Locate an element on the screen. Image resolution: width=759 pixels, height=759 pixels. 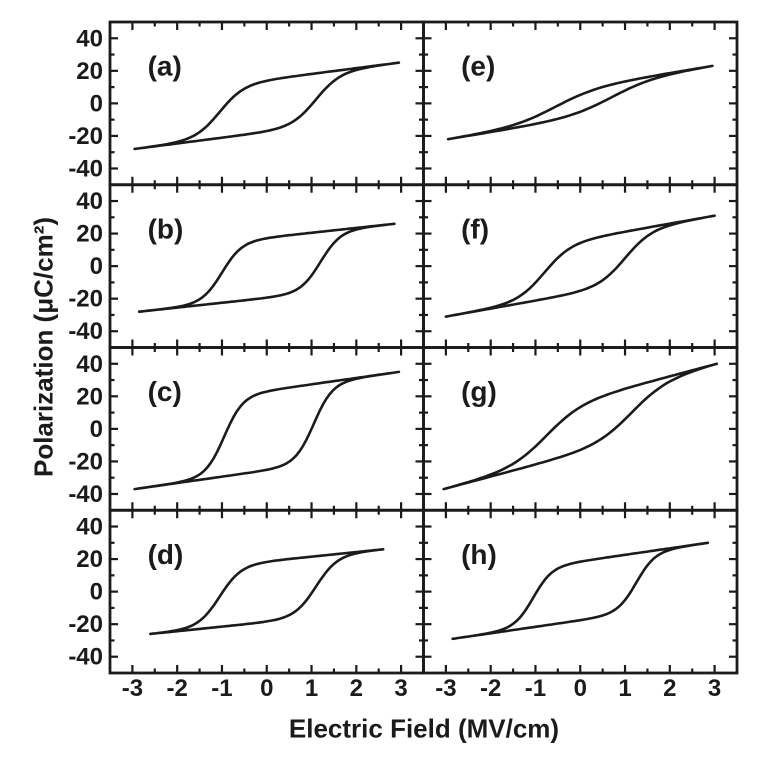
panel-b: 40 20 0 -20 -40 (b) is located at coordinates (246, 266).